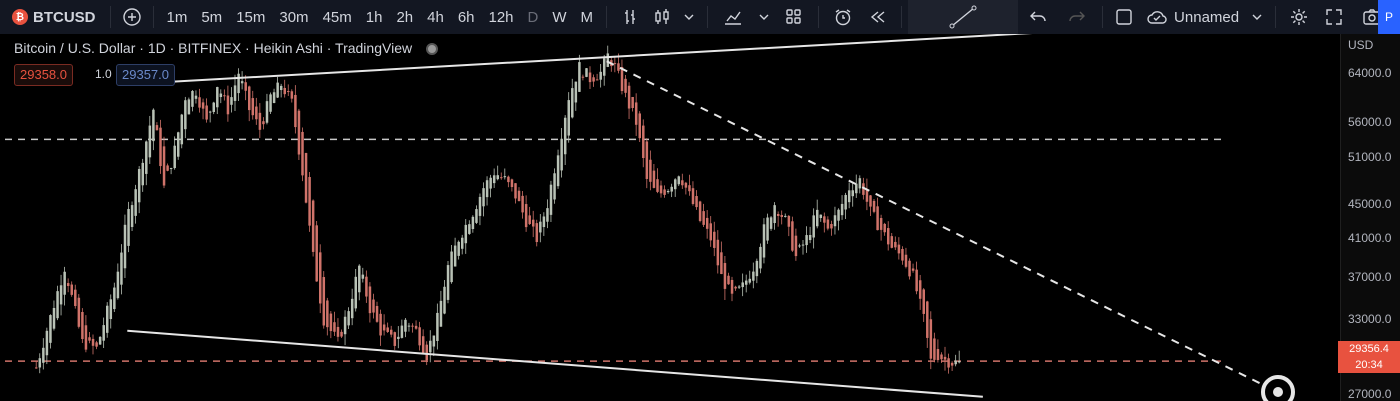  I want to click on interval-2h: 2h, so click(405, 17).